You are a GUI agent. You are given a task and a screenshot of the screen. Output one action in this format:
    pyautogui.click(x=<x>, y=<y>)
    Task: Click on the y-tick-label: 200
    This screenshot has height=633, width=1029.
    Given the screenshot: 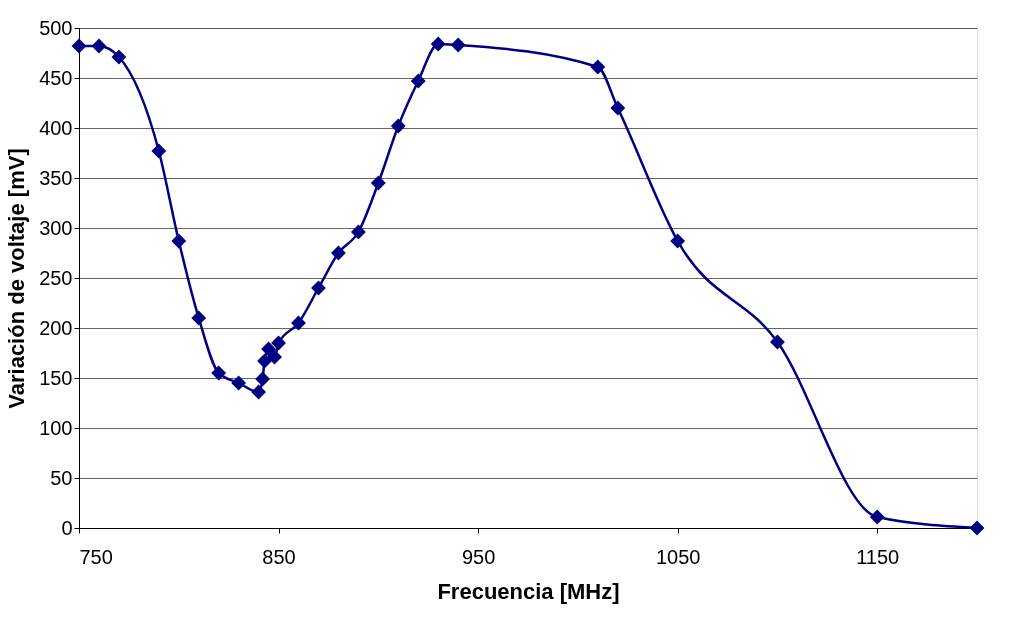 What is the action you would take?
    pyautogui.click(x=56, y=327)
    